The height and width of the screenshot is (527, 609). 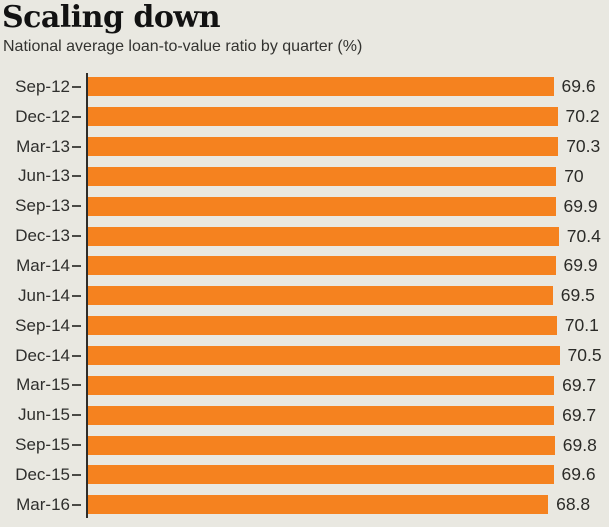 I want to click on bar-row: Sep-13 69.9, so click(x=304, y=206).